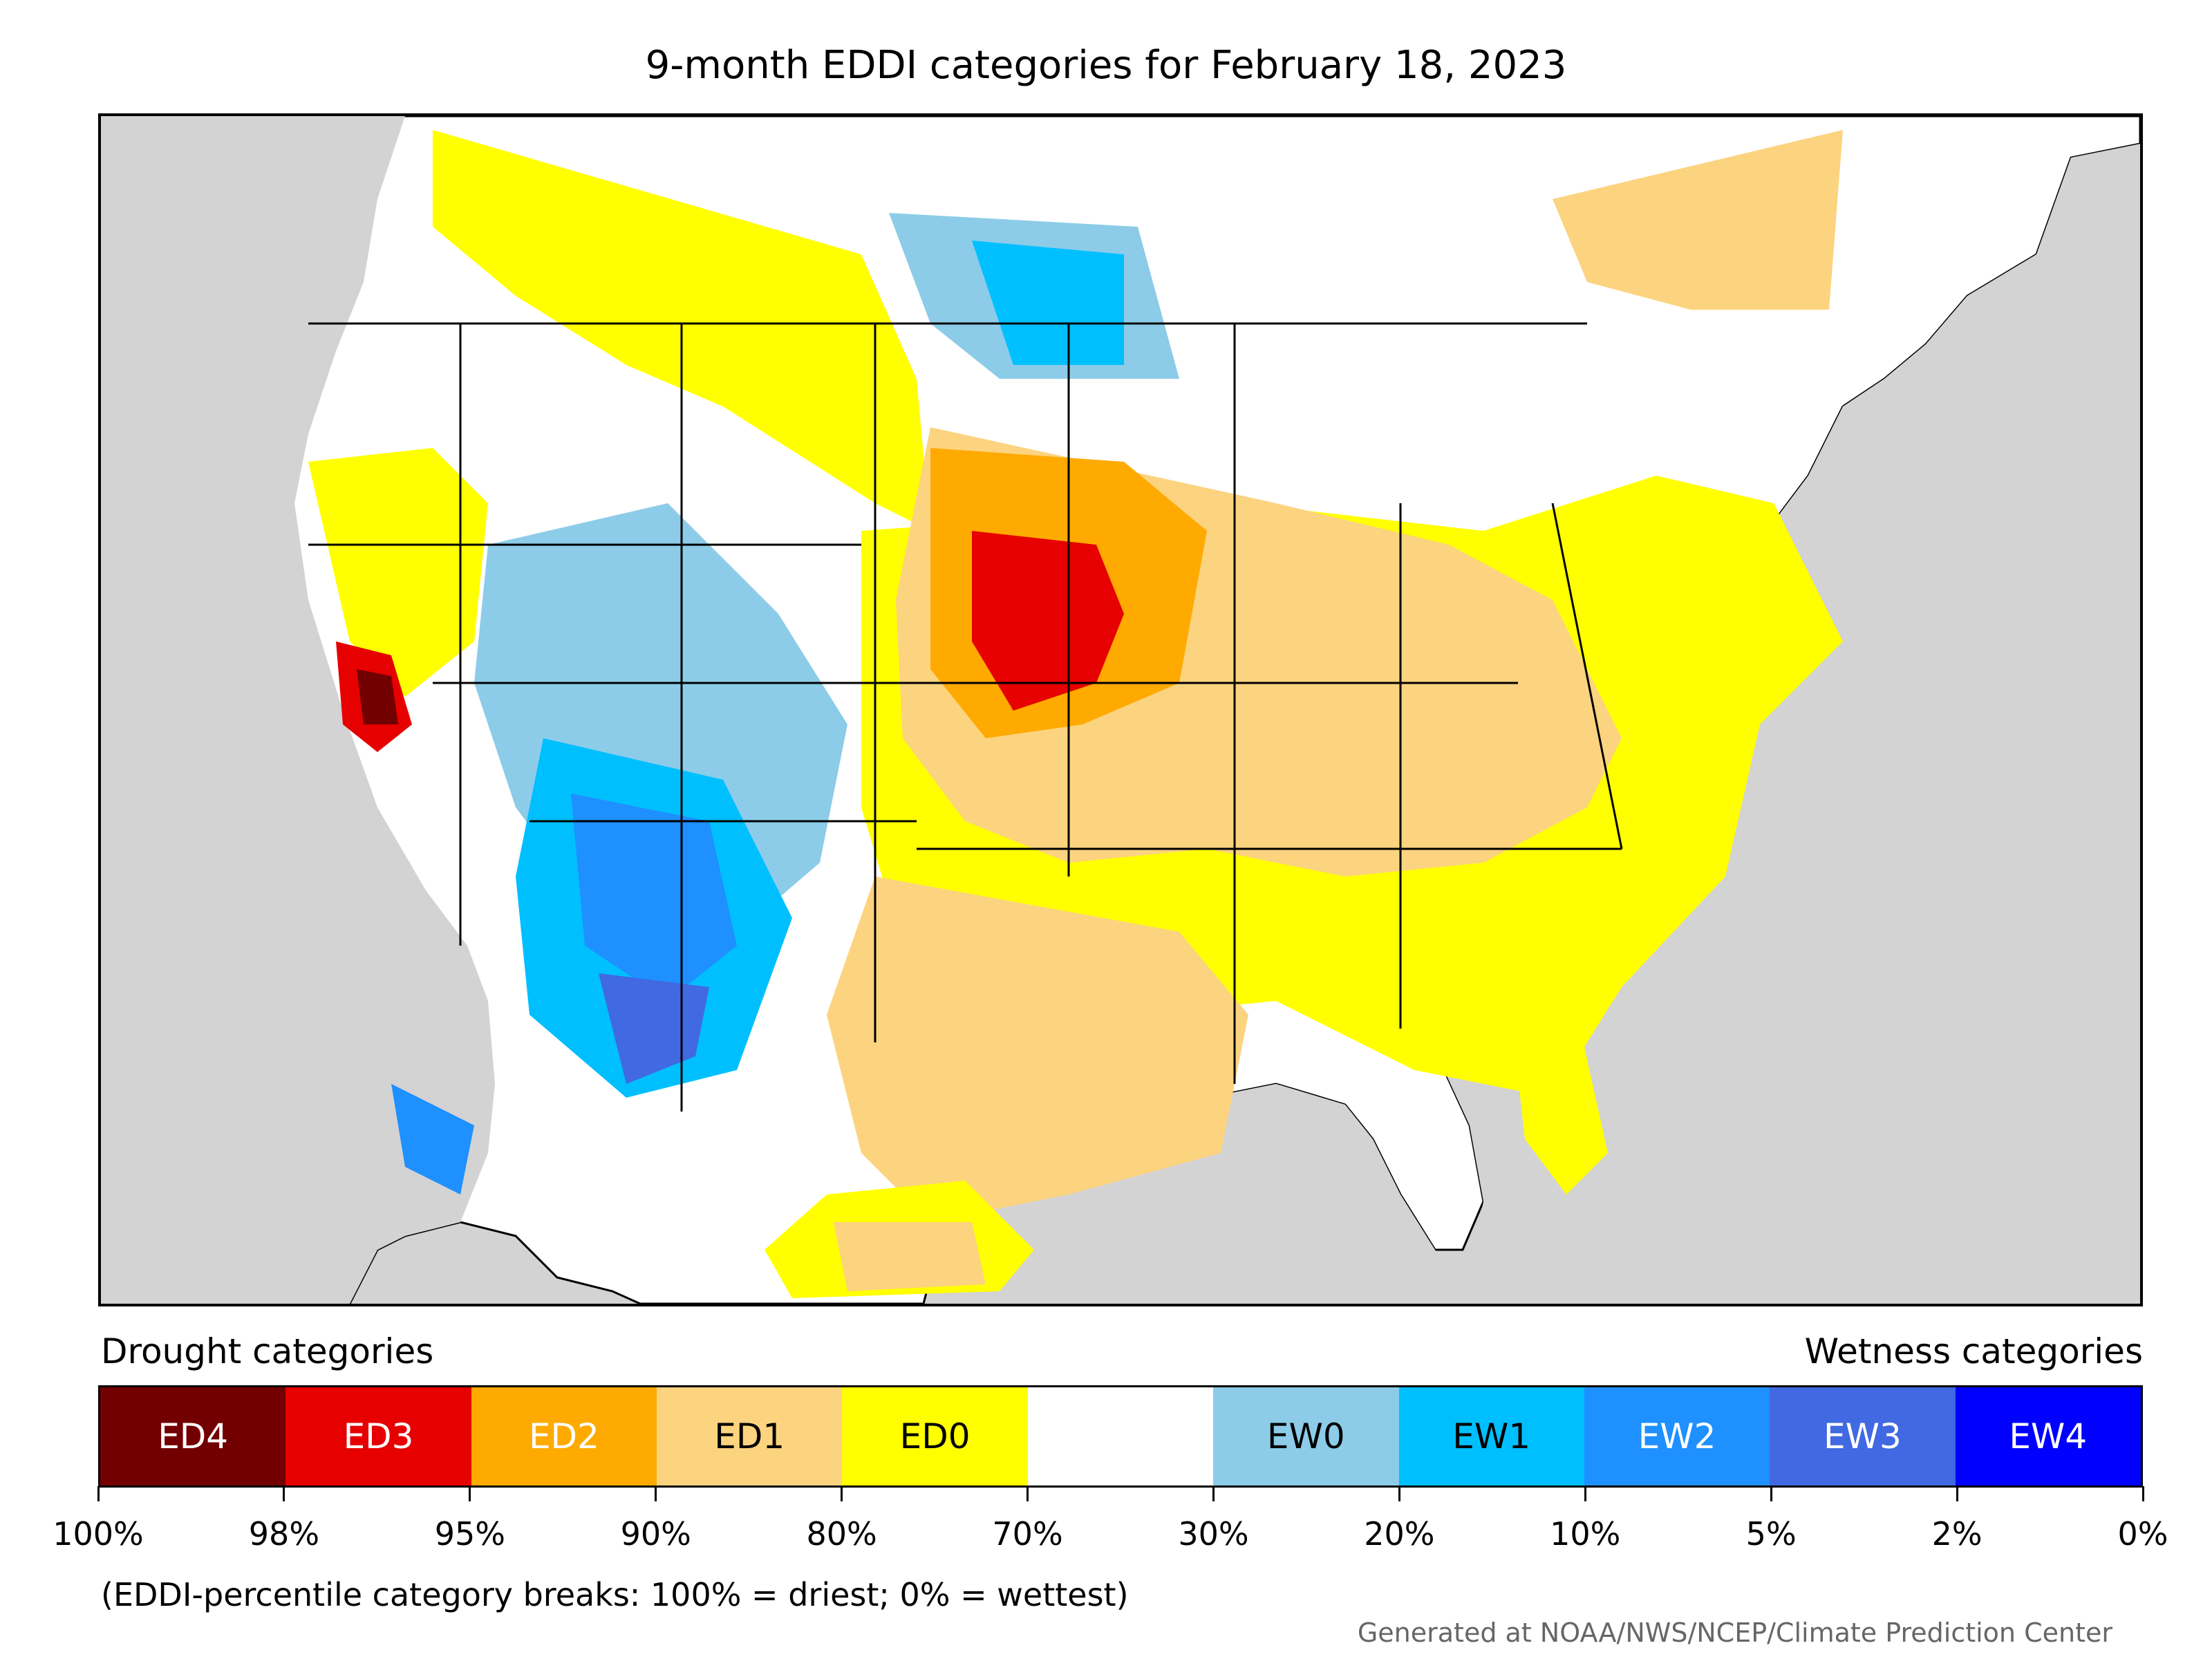 The width and height of the screenshot is (2212, 1659). Describe the element at coordinates (1213, 1534) in the screenshot. I see `colorbar-tick-label: 30%` at that location.